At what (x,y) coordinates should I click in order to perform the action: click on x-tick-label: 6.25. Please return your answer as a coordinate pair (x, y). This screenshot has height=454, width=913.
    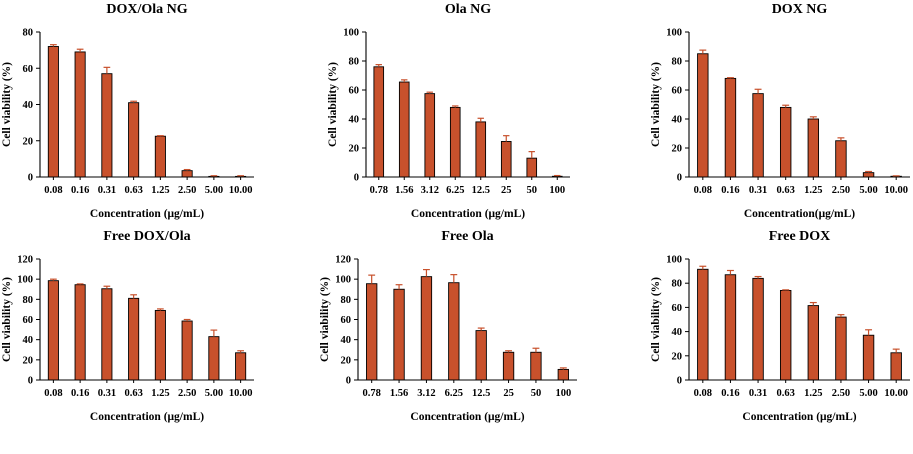
    Looking at the image, I should click on (454, 393).